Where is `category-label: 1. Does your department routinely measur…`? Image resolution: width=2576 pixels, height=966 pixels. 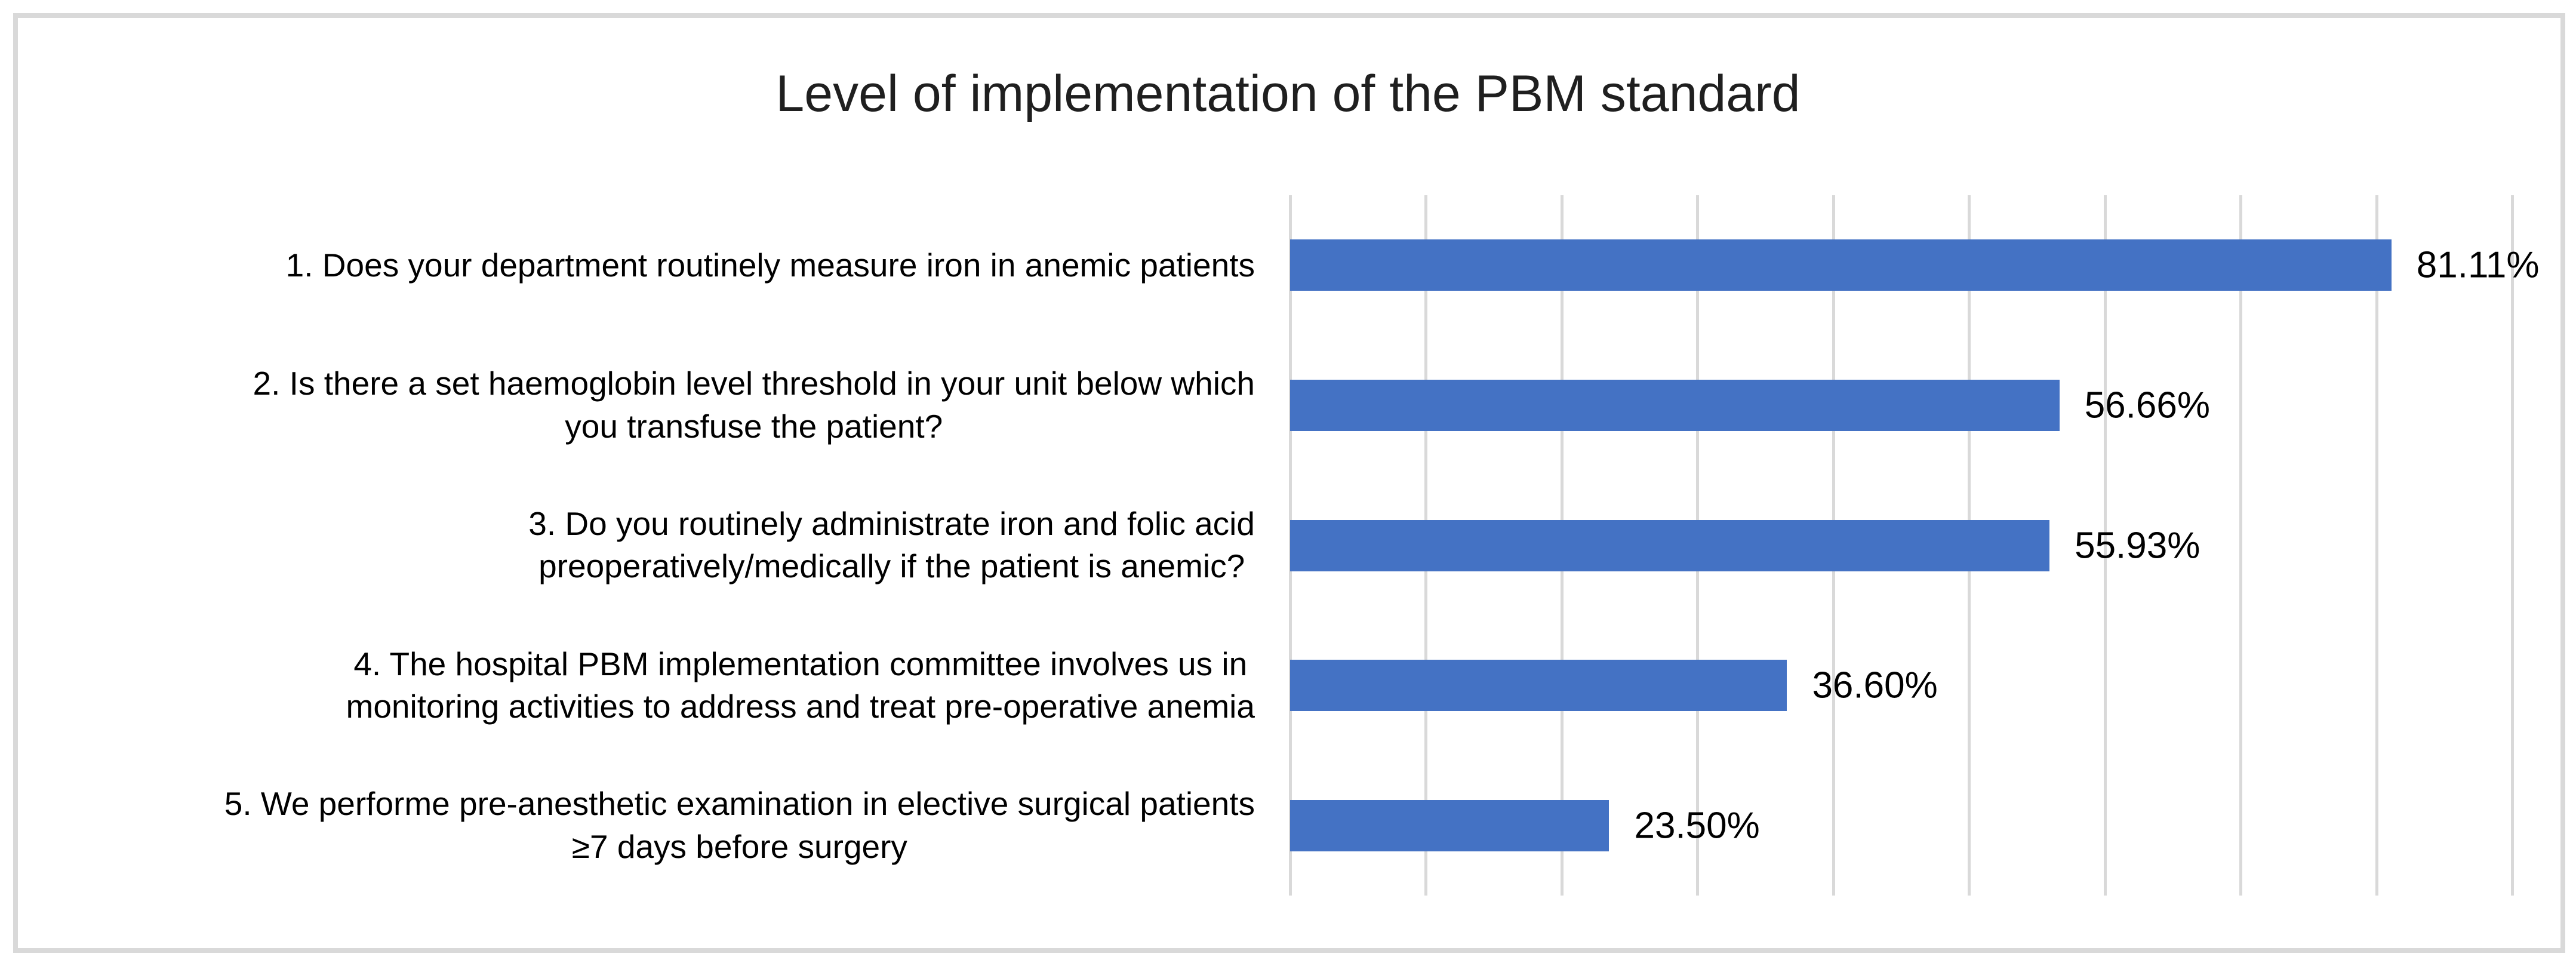 category-label: 1. Does your department routinely measur… is located at coordinates (770, 265).